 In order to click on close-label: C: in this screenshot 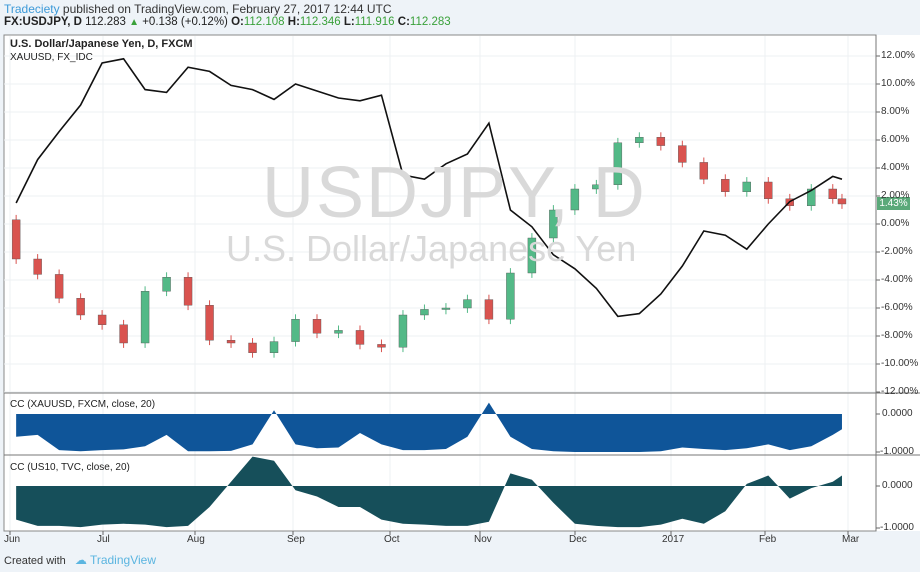, I will do `click(403, 22)`.